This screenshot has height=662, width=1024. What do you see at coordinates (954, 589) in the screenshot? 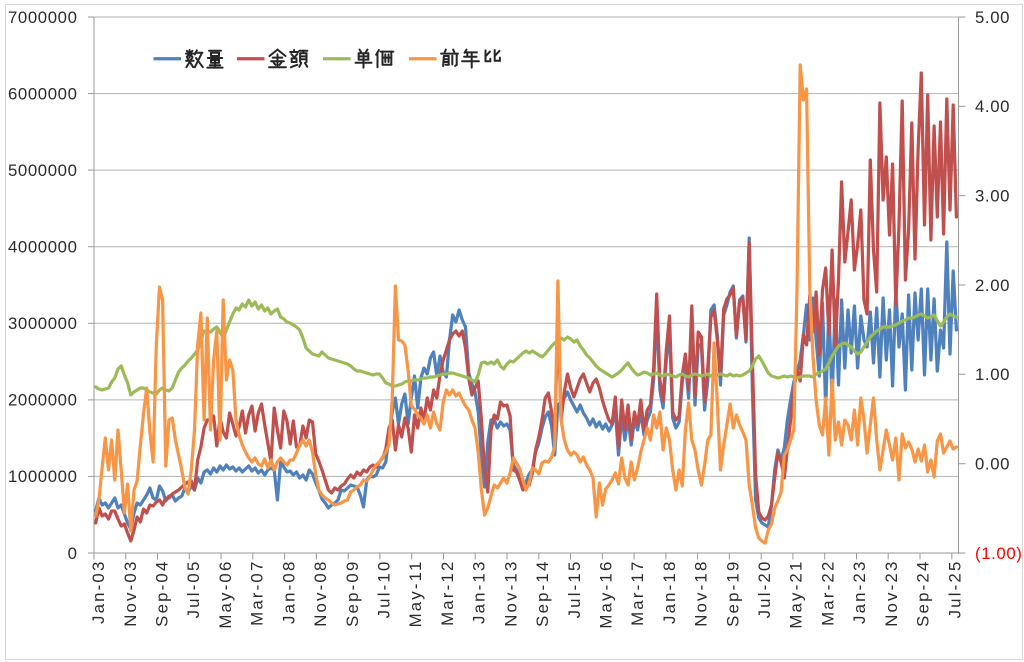
I see `svg-text: Jul-25` at bounding box center [954, 589].